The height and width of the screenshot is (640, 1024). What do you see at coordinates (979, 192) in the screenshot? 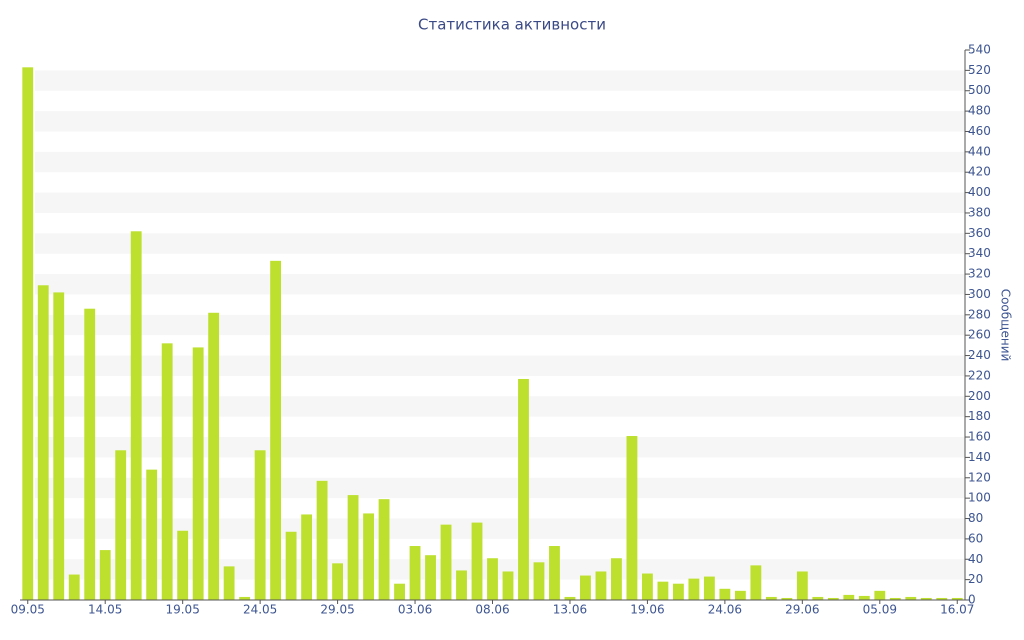
I see `y-tick-label: 400` at bounding box center [979, 192].